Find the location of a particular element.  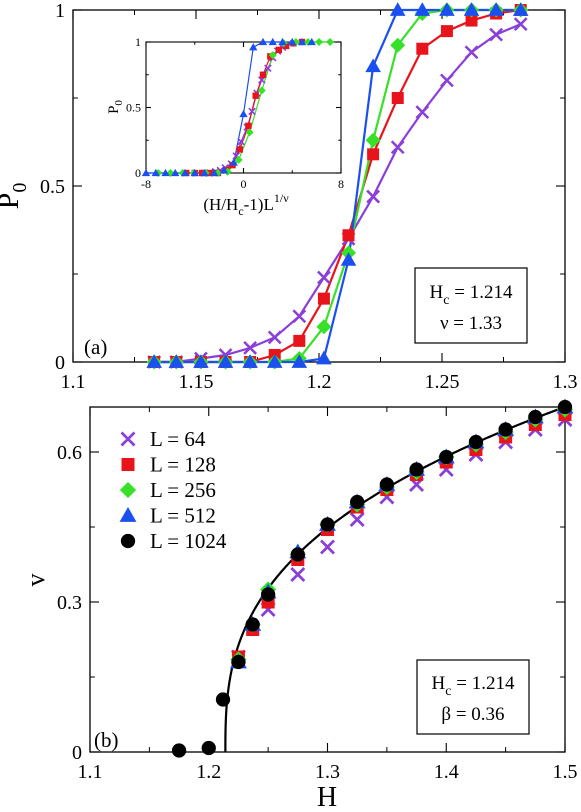

panel-b-annotation-line2: β = 0.36 is located at coordinates (472, 714).